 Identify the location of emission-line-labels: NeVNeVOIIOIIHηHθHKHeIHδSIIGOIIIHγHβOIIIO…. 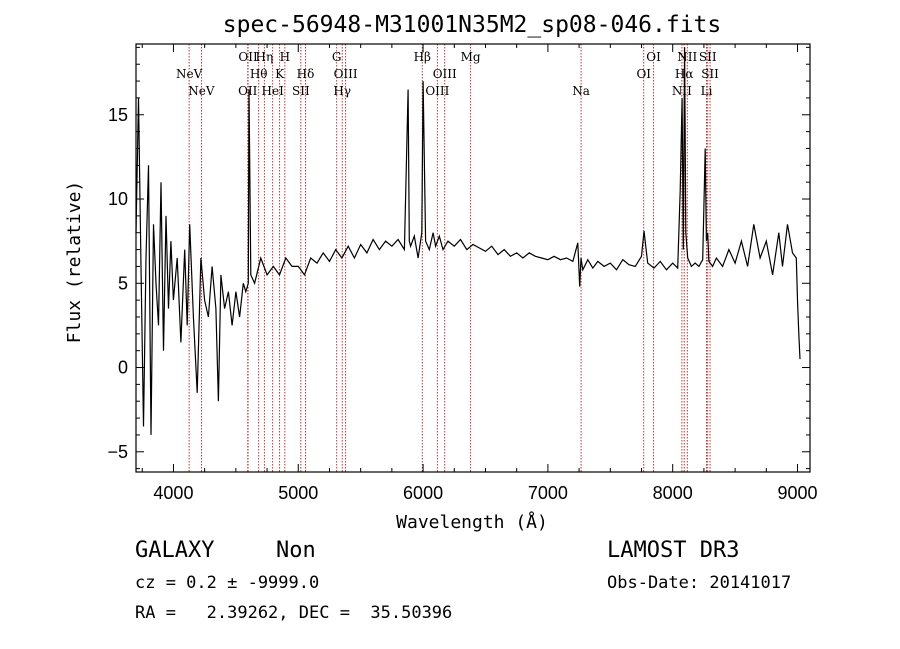
(447, 74).